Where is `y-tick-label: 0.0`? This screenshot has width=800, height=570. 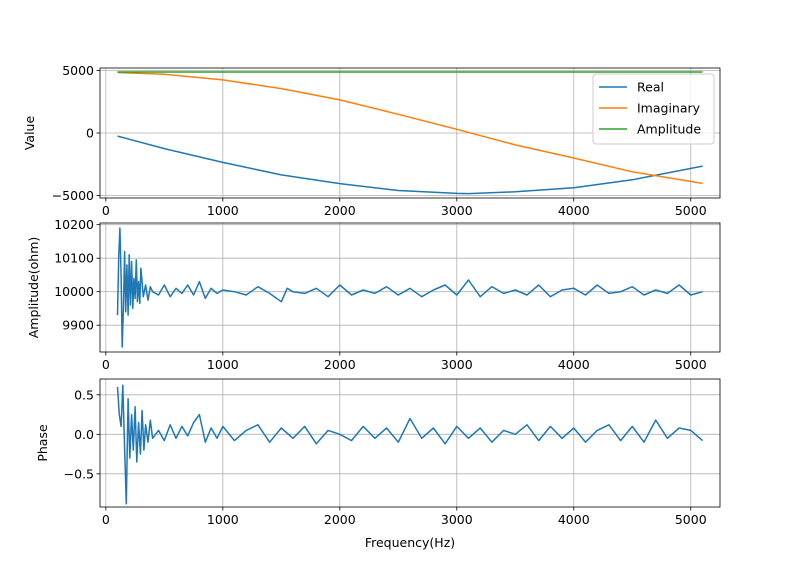 y-tick-label: 0.0 is located at coordinates (84, 434).